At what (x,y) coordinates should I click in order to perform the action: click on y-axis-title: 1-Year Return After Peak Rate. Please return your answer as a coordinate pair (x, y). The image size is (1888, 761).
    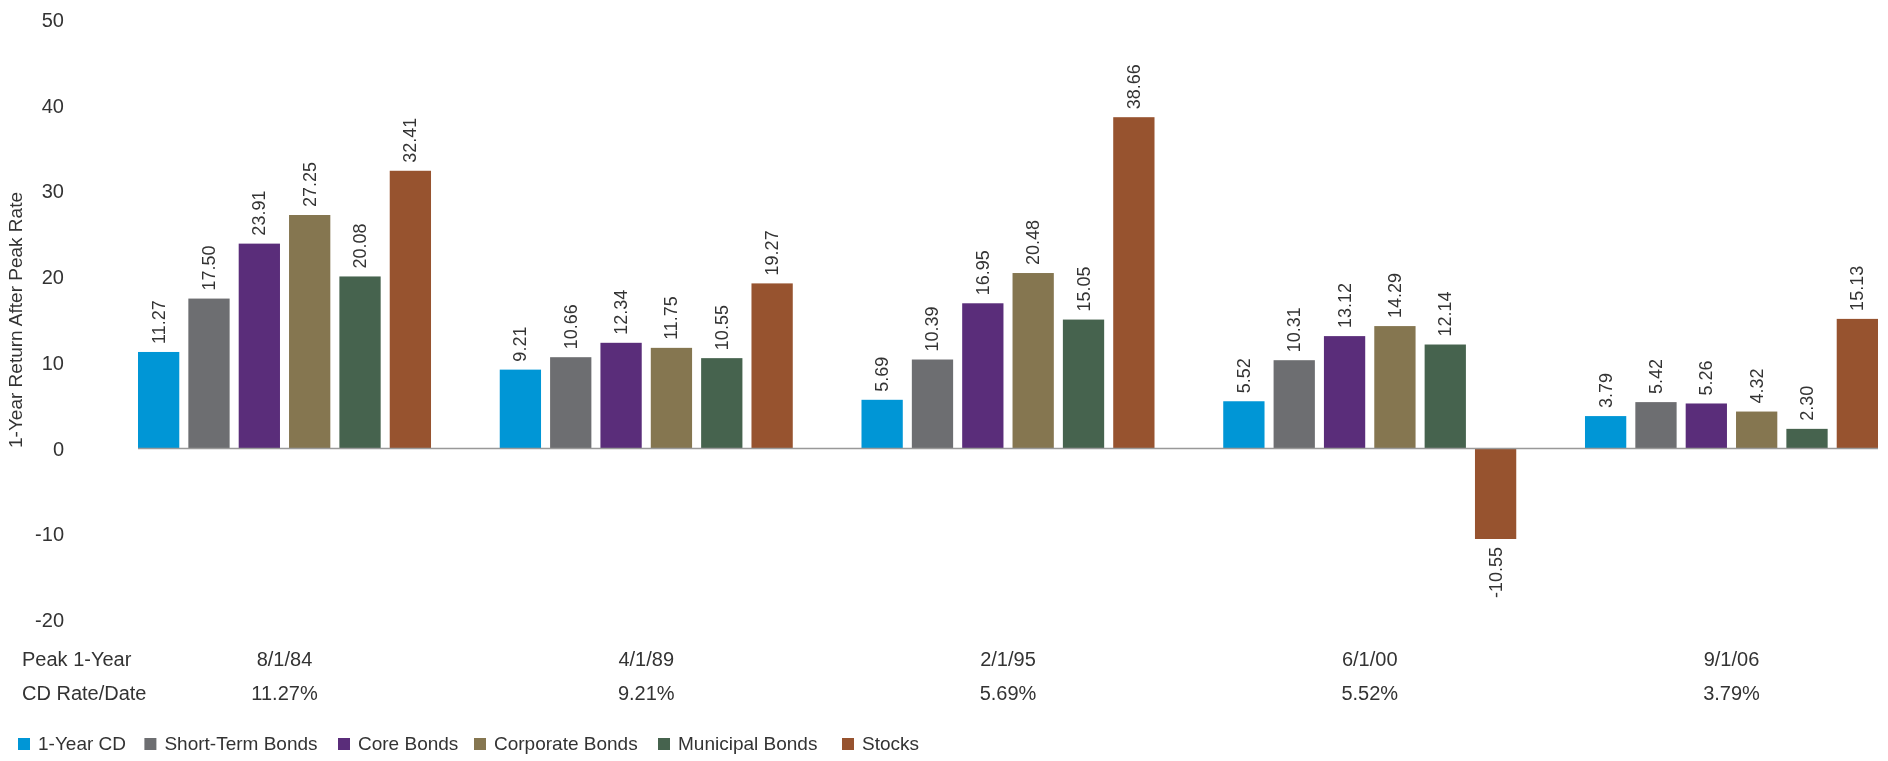
    Looking at the image, I should click on (15, 320).